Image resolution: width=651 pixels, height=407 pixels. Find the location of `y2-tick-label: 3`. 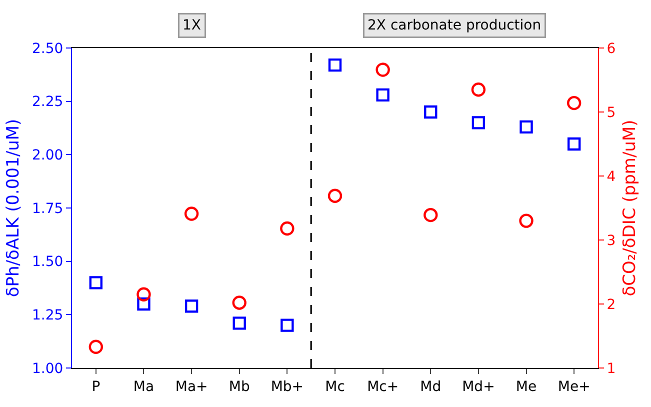

y2-tick-label: 3 is located at coordinates (611, 240).